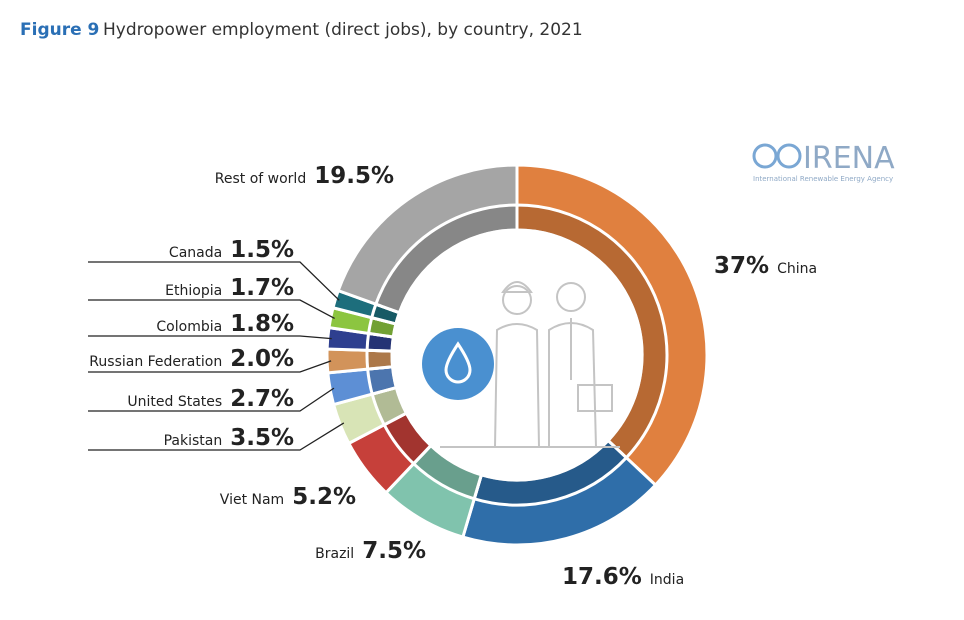  Describe the element at coordinates (262, 288) in the screenshot. I see `value-label: 1.7%` at that location.